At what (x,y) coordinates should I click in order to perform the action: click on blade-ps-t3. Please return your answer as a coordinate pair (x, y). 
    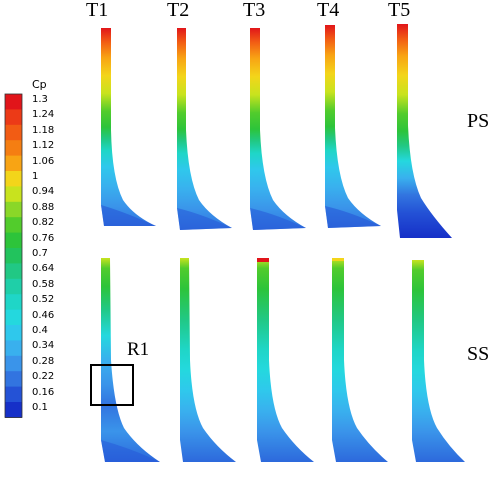
    Looking at the image, I should click on (278, 129).